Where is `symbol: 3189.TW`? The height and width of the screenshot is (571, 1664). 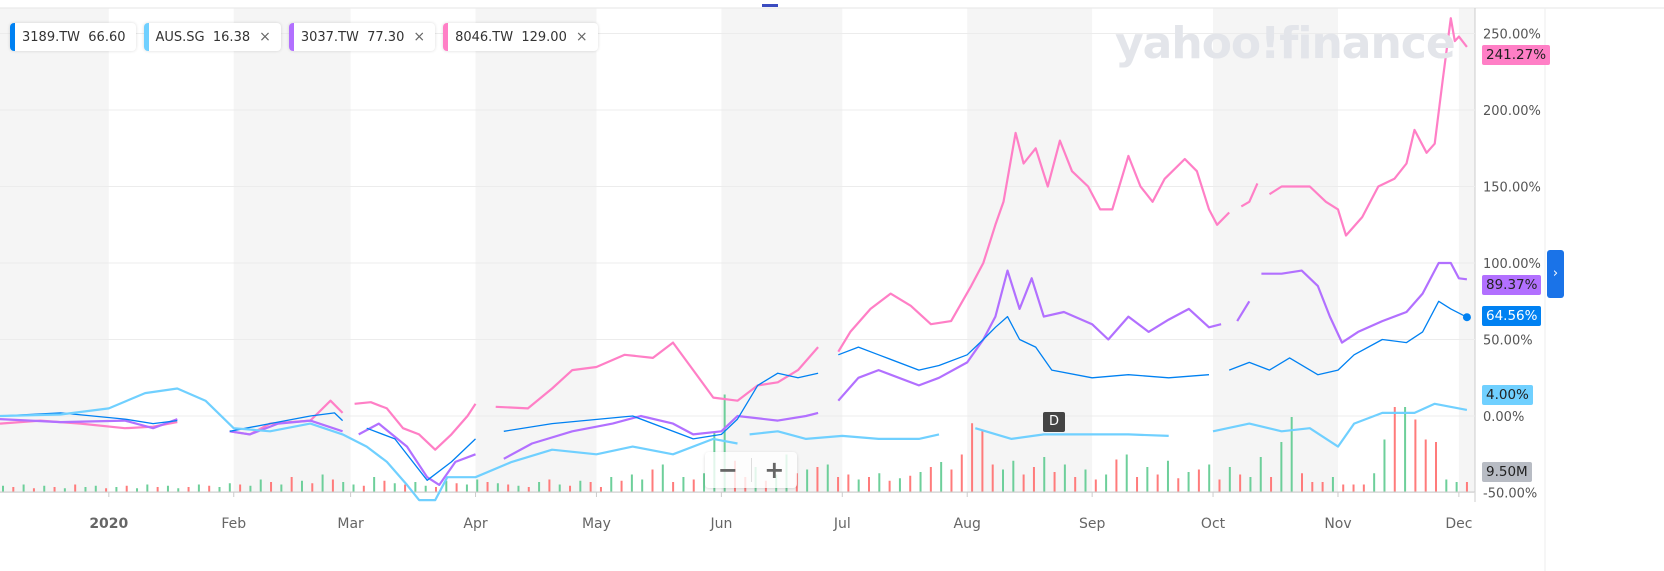 symbol: 3189.TW is located at coordinates (51, 37).